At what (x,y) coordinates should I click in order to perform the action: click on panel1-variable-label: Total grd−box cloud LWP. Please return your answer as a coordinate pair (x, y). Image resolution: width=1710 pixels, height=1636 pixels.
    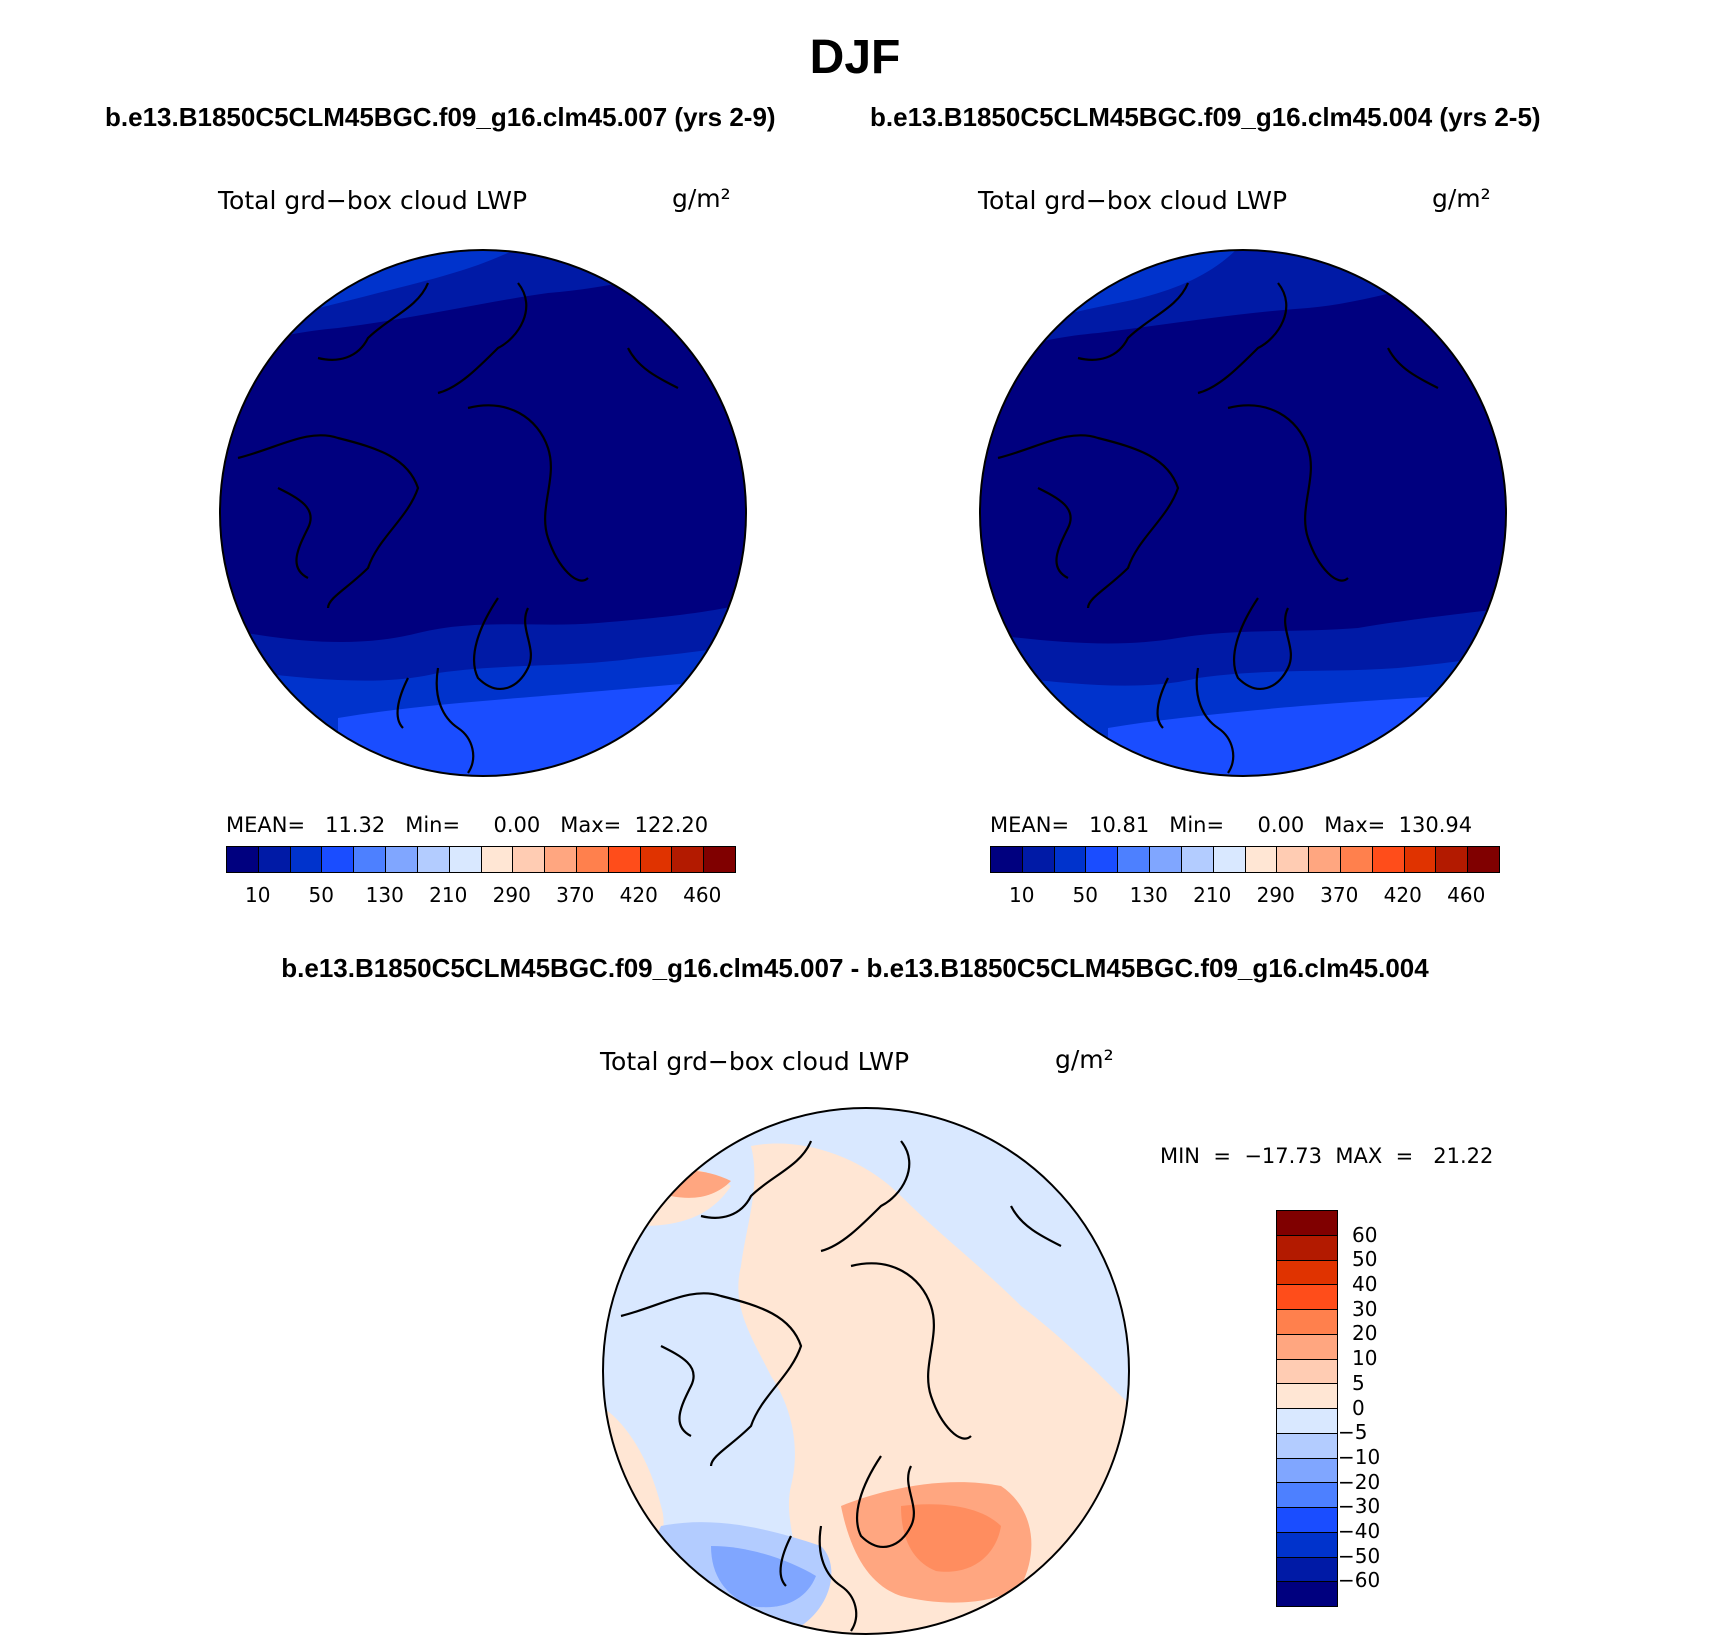
    Looking at the image, I should click on (373, 200).